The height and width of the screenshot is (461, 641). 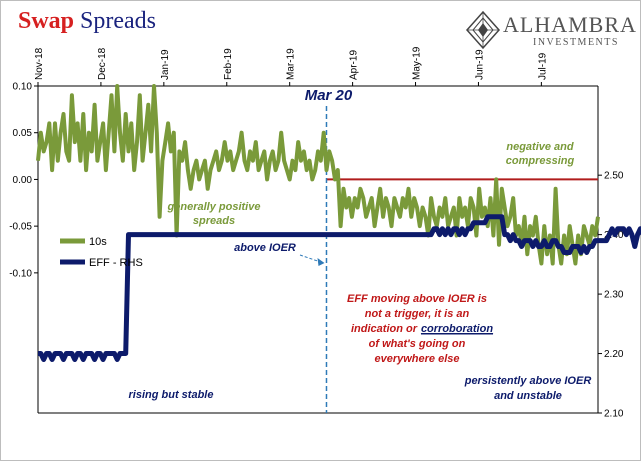 What do you see at coordinates (23, 87) in the screenshot?
I see `y-left-tick-label: 0.10` at bounding box center [23, 87].